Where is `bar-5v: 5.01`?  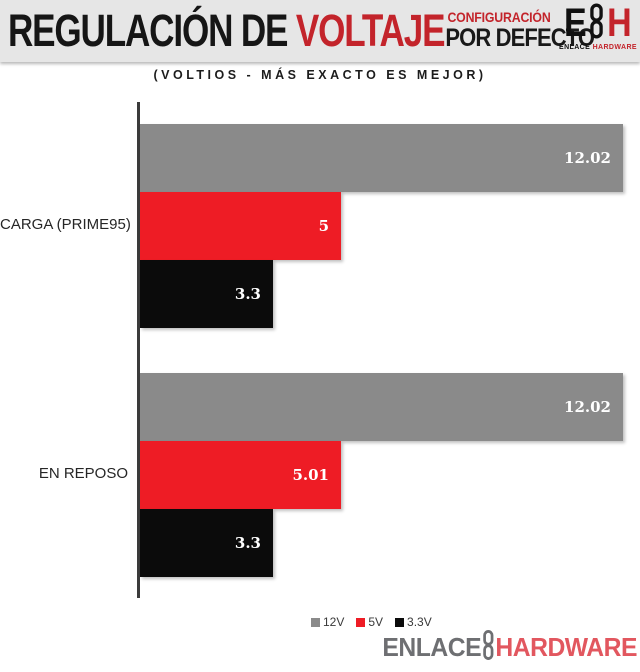 bar-5v: 5.01 is located at coordinates (240, 475).